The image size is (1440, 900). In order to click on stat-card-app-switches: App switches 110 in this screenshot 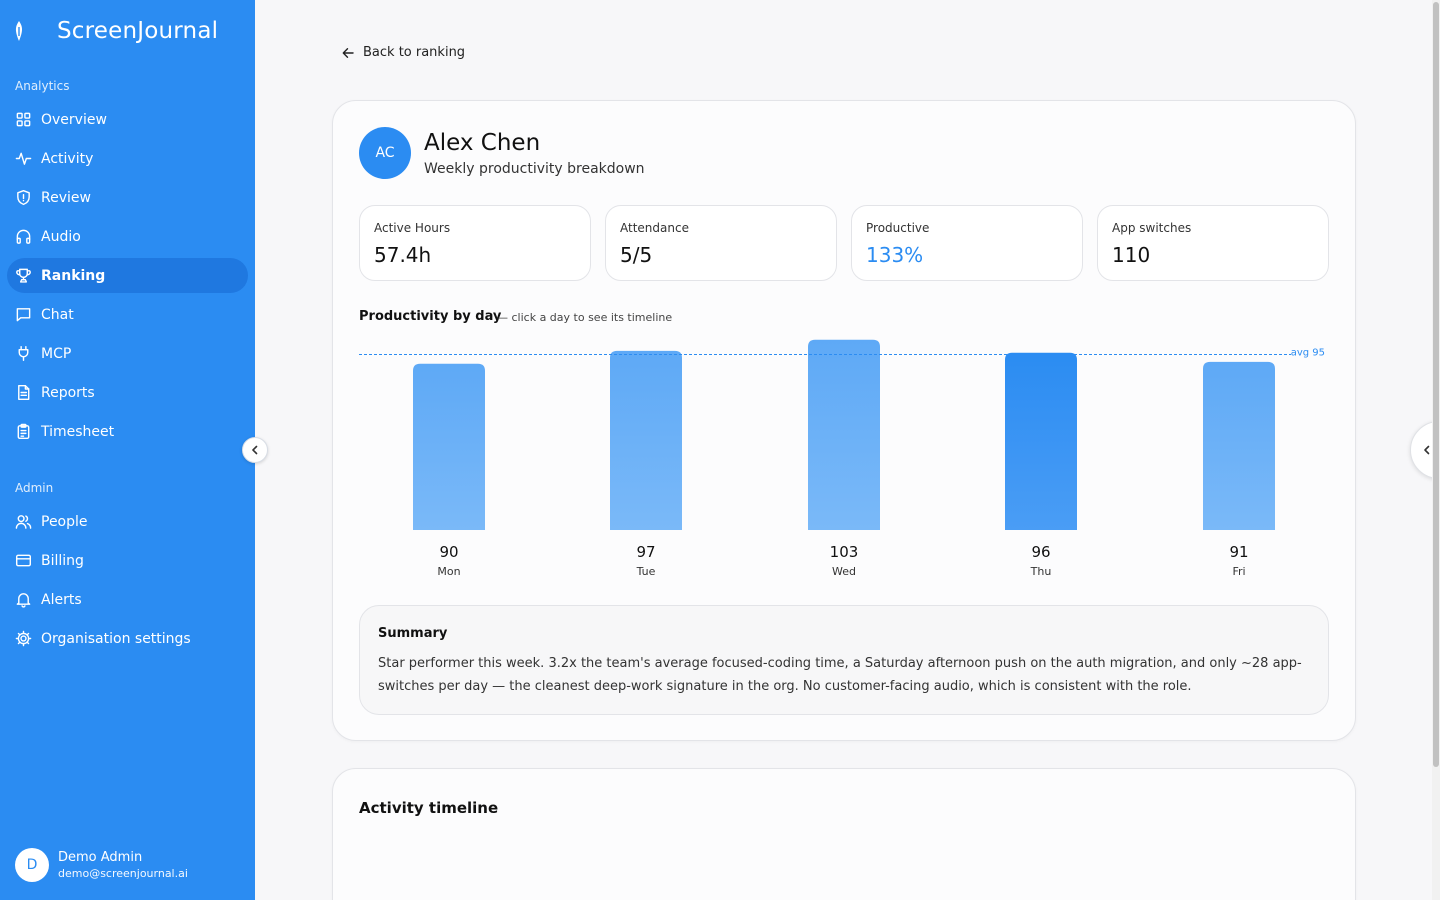, I will do `click(1213, 243)`.